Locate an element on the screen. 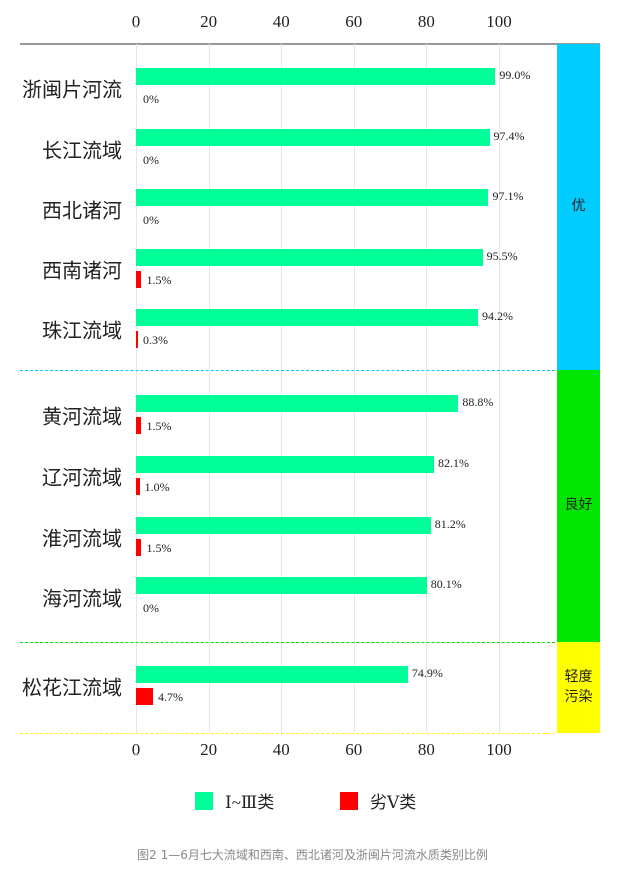  category-label: 黄河流域 is located at coordinates (82, 417).